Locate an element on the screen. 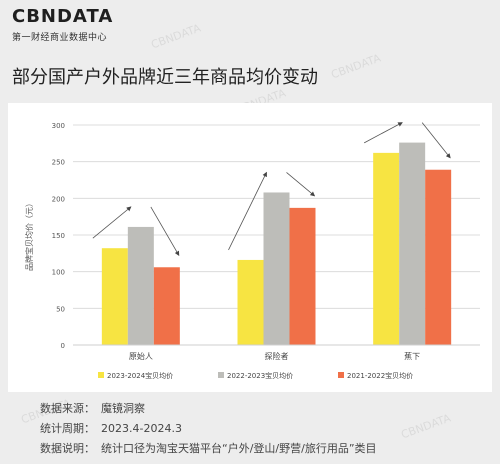 The height and width of the screenshot is (464, 500). y-axis-label: 品牌宝贝均价（元） is located at coordinates (29, 235).